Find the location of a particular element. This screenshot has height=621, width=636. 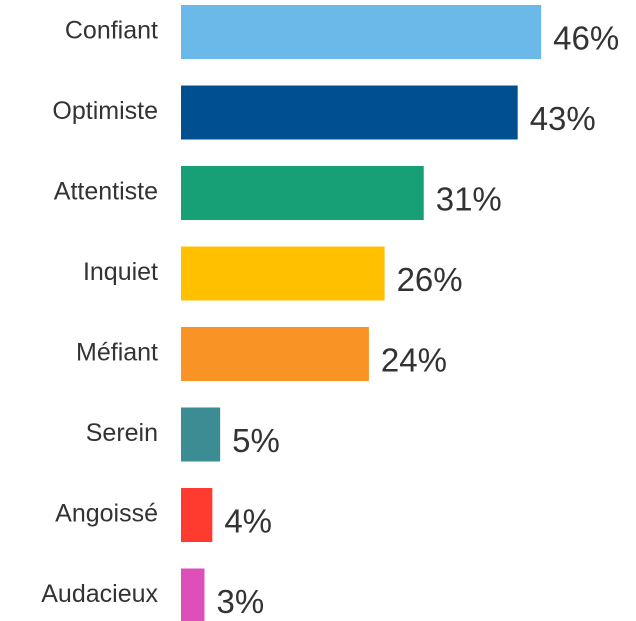

value-label: 3% is located at coordinates (240, 601).